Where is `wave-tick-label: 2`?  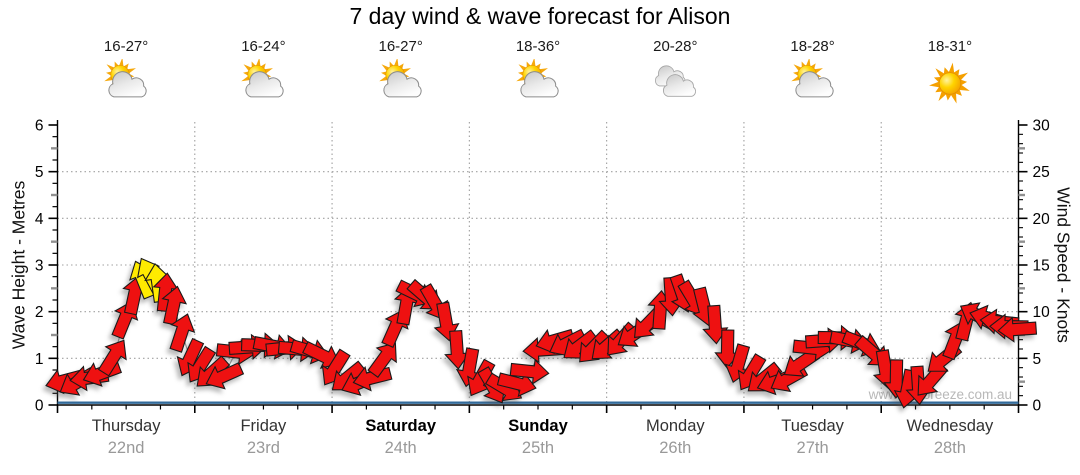 wave-tick-label: 2 is located at coordinates (39, 312).